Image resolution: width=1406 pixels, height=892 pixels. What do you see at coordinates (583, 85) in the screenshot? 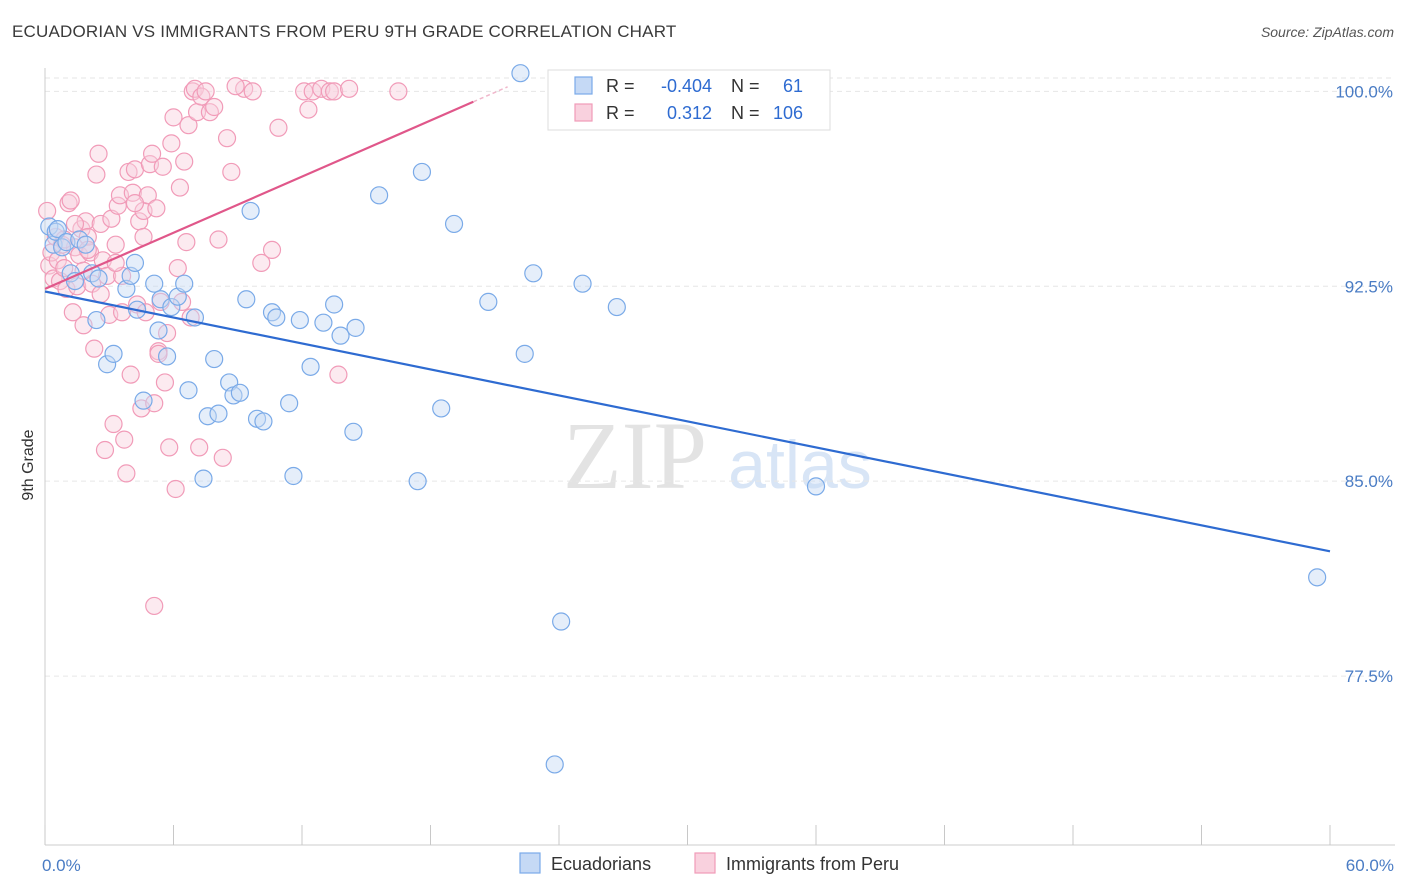
I see `stats-legend-swatch` at bounding box center [583, 85].